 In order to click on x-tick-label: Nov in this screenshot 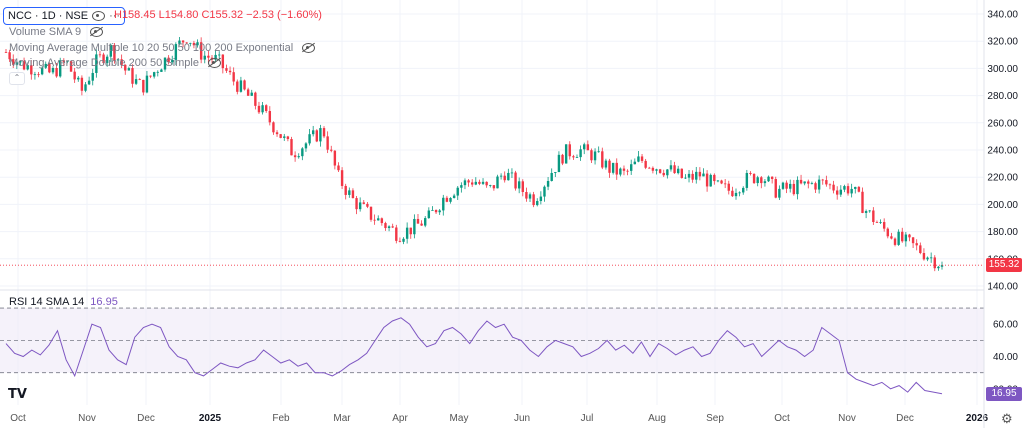, I will do `click(87, 418)`.